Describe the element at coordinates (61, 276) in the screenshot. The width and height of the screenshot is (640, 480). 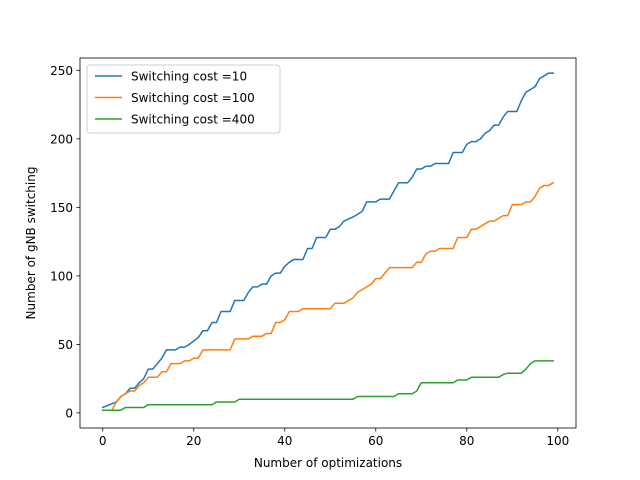
I see `y-tick-label: 100` at that location.